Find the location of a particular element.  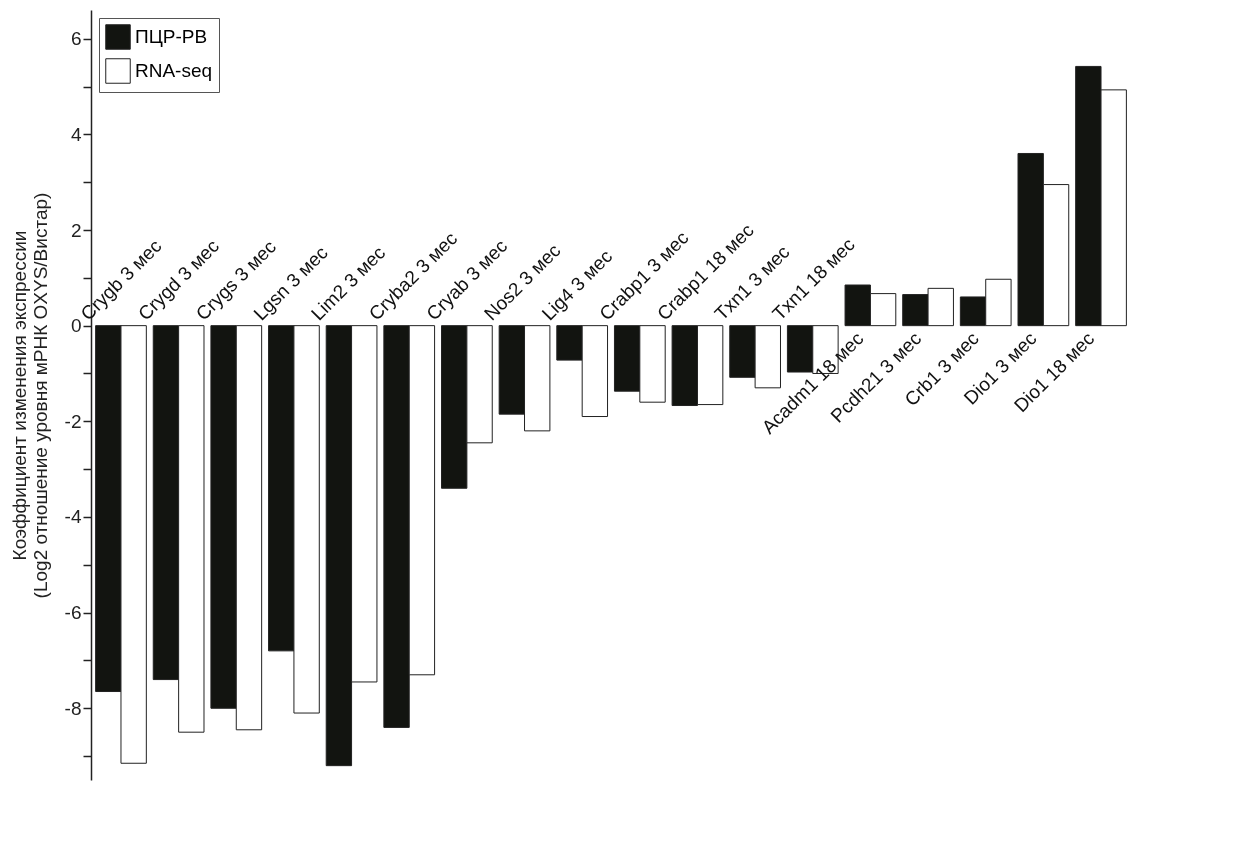

y-tick-label: 4 is located at coordinates (76, 134).